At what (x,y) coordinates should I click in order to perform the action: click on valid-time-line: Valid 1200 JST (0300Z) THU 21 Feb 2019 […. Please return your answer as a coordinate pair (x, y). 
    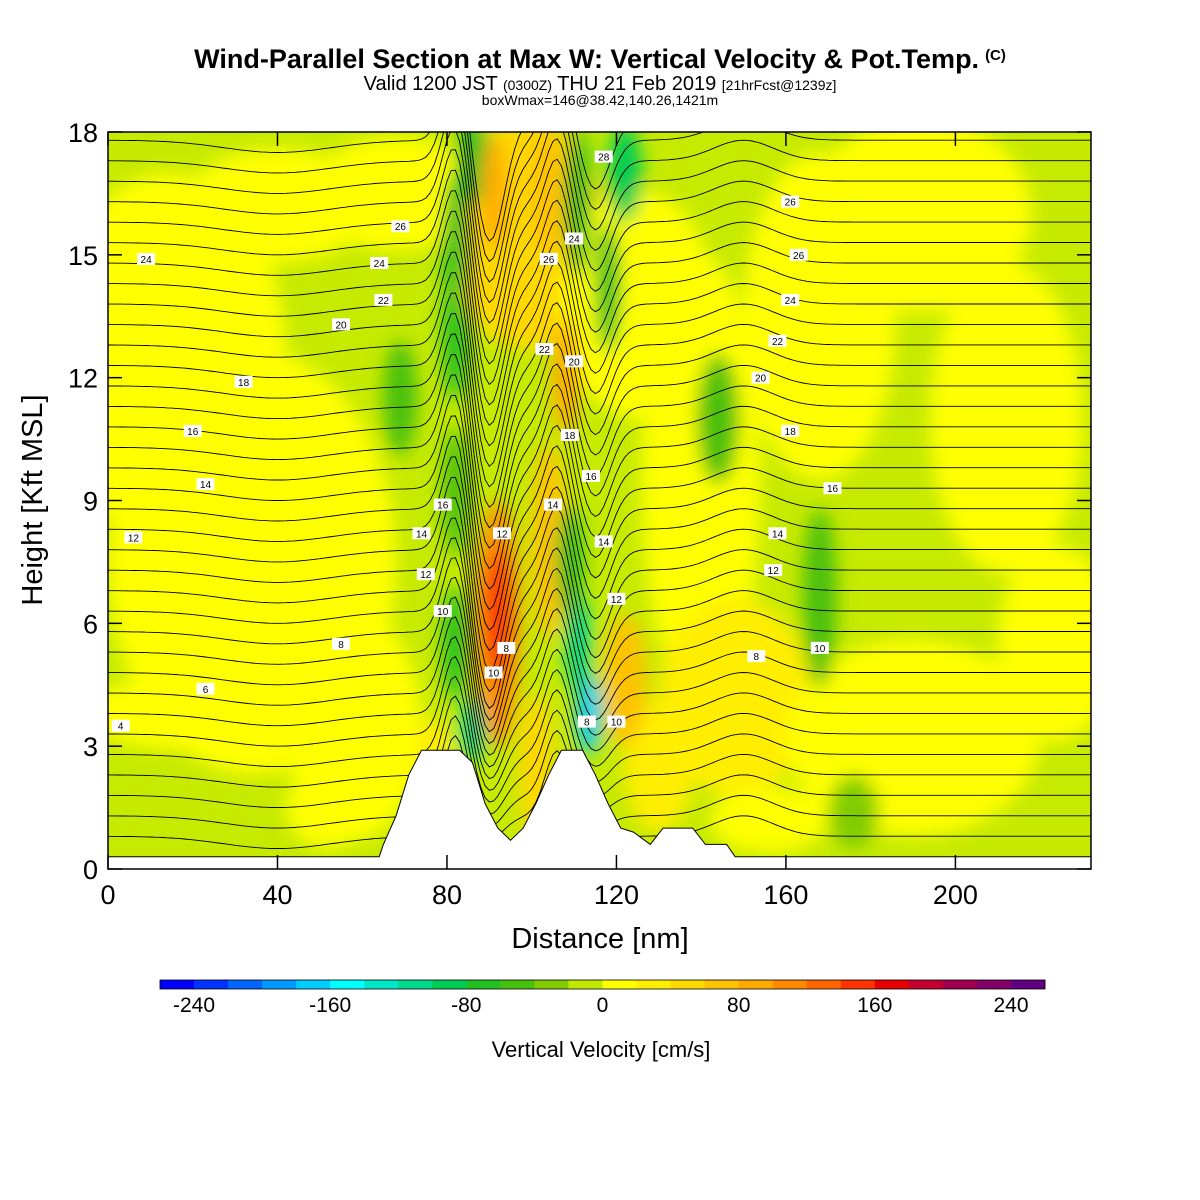
    Looking at the image, I should click on (600, 84).